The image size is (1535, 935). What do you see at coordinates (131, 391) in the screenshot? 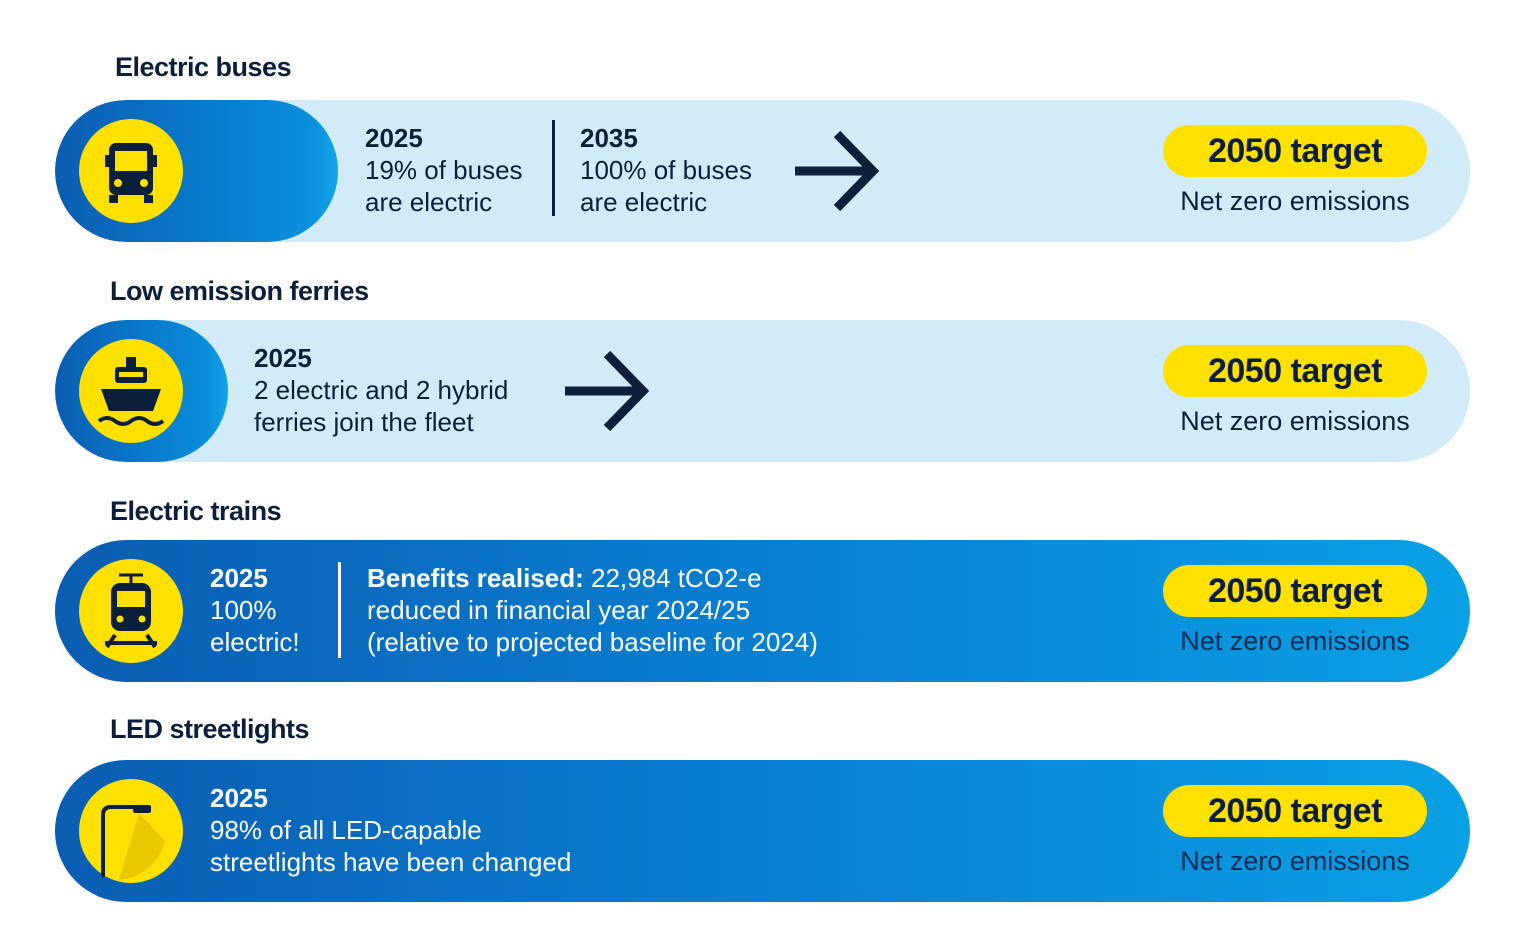
I see `ferry-icon` at bounding box center [131, 391].